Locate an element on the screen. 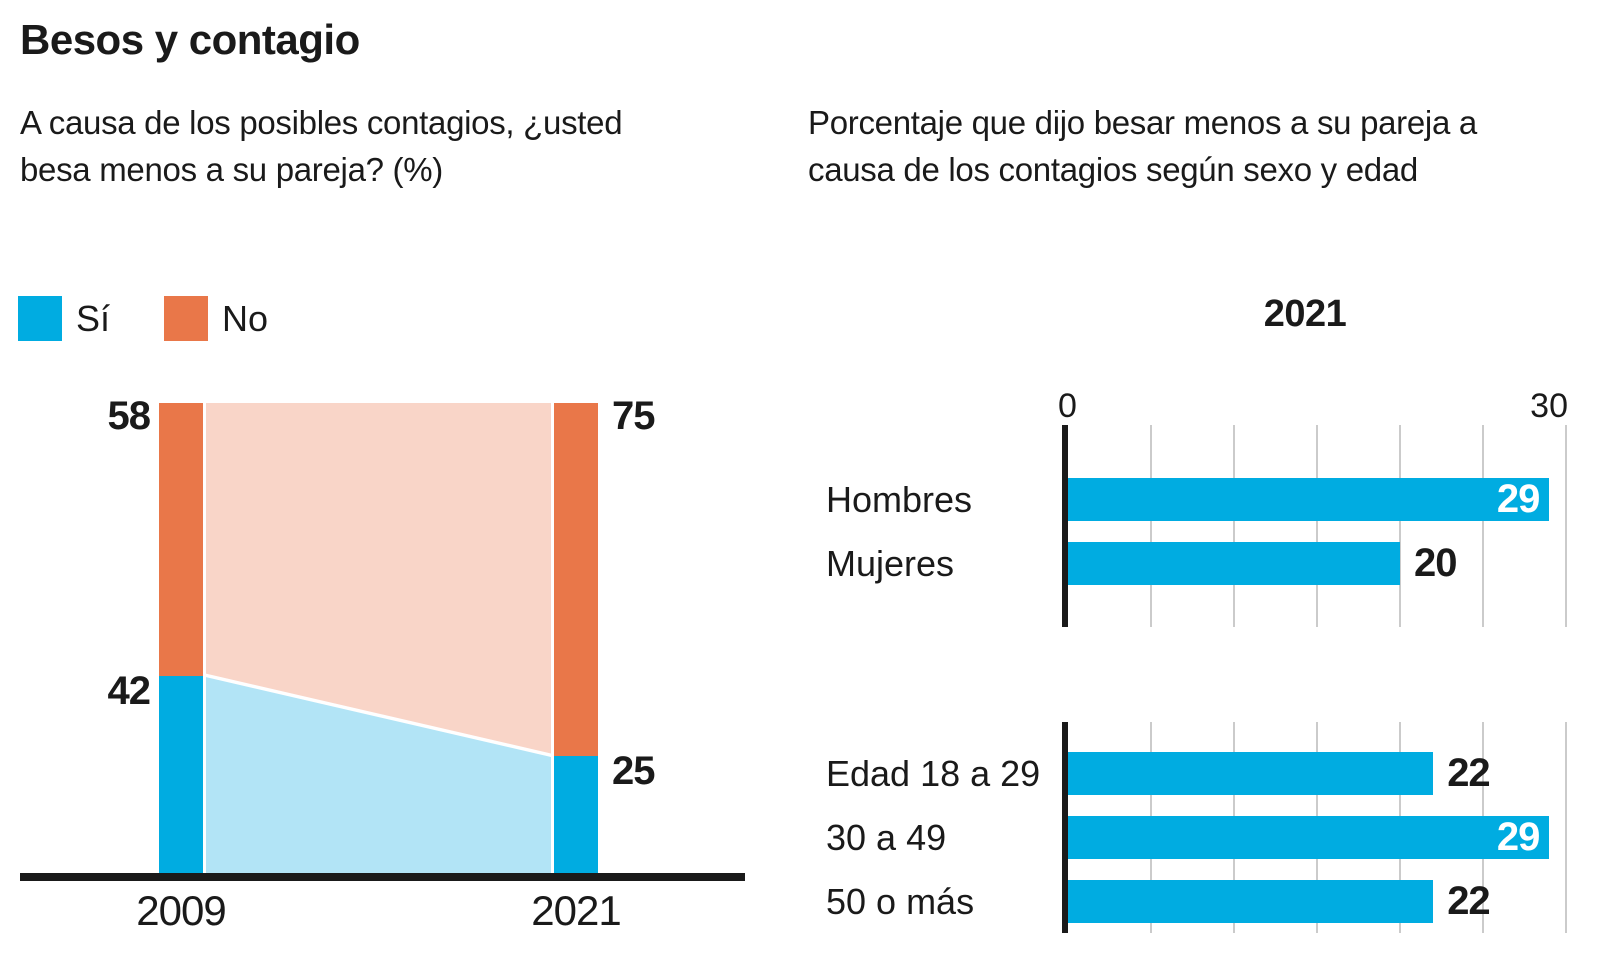 Image resolution: width=1600 pixels, height=976 pixels. bar-mujeres is located at coordinates (1234, 563).